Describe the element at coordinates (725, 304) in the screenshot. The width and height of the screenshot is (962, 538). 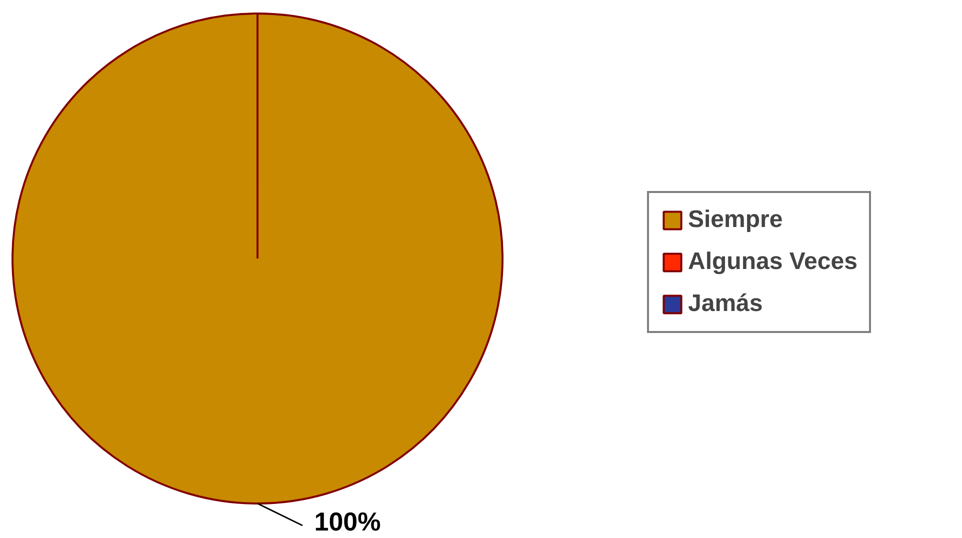
I see `legend-label: Jamás` at that location.